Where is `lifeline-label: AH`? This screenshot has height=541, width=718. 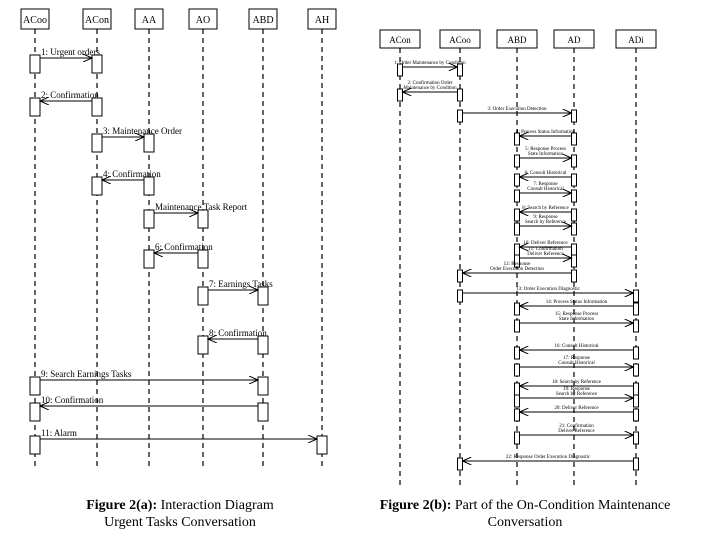
lifeline-label: AH is located at coordinates (322, 20).